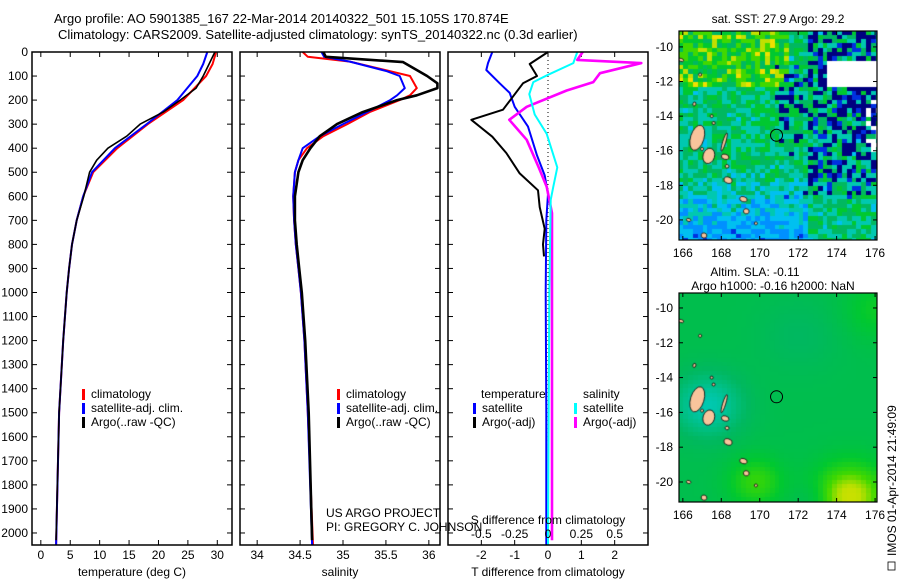  Describe the element at coordinates (14, 365) in the screenshot. I see `depth-tick-label: 1300` at that location.